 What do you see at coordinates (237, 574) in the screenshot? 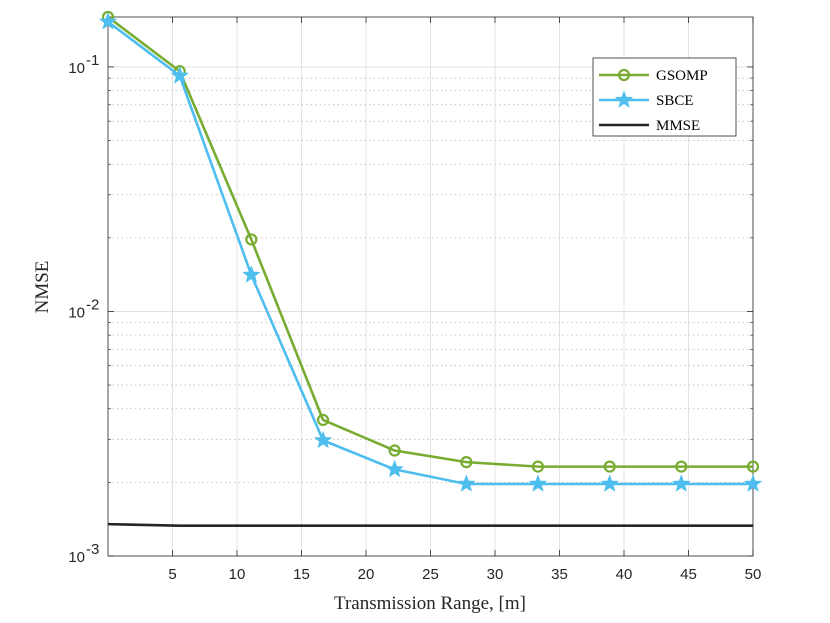
I see `x-tick-label: 10` at bounding box center [237, 574].